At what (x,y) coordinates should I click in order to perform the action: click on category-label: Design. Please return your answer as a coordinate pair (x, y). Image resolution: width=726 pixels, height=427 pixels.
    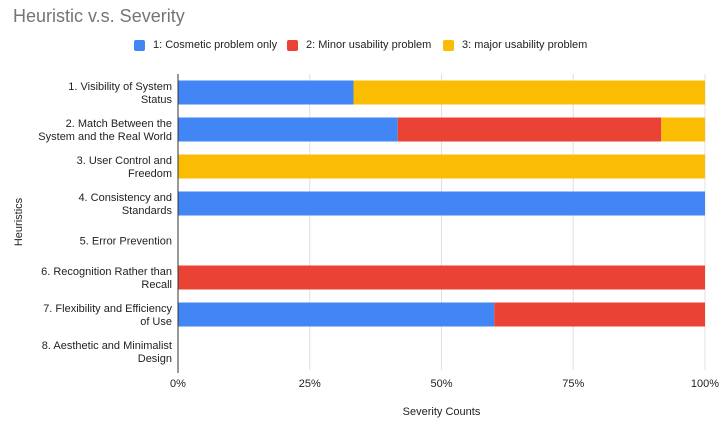
    Looking at the image, I should click on (155, 359).